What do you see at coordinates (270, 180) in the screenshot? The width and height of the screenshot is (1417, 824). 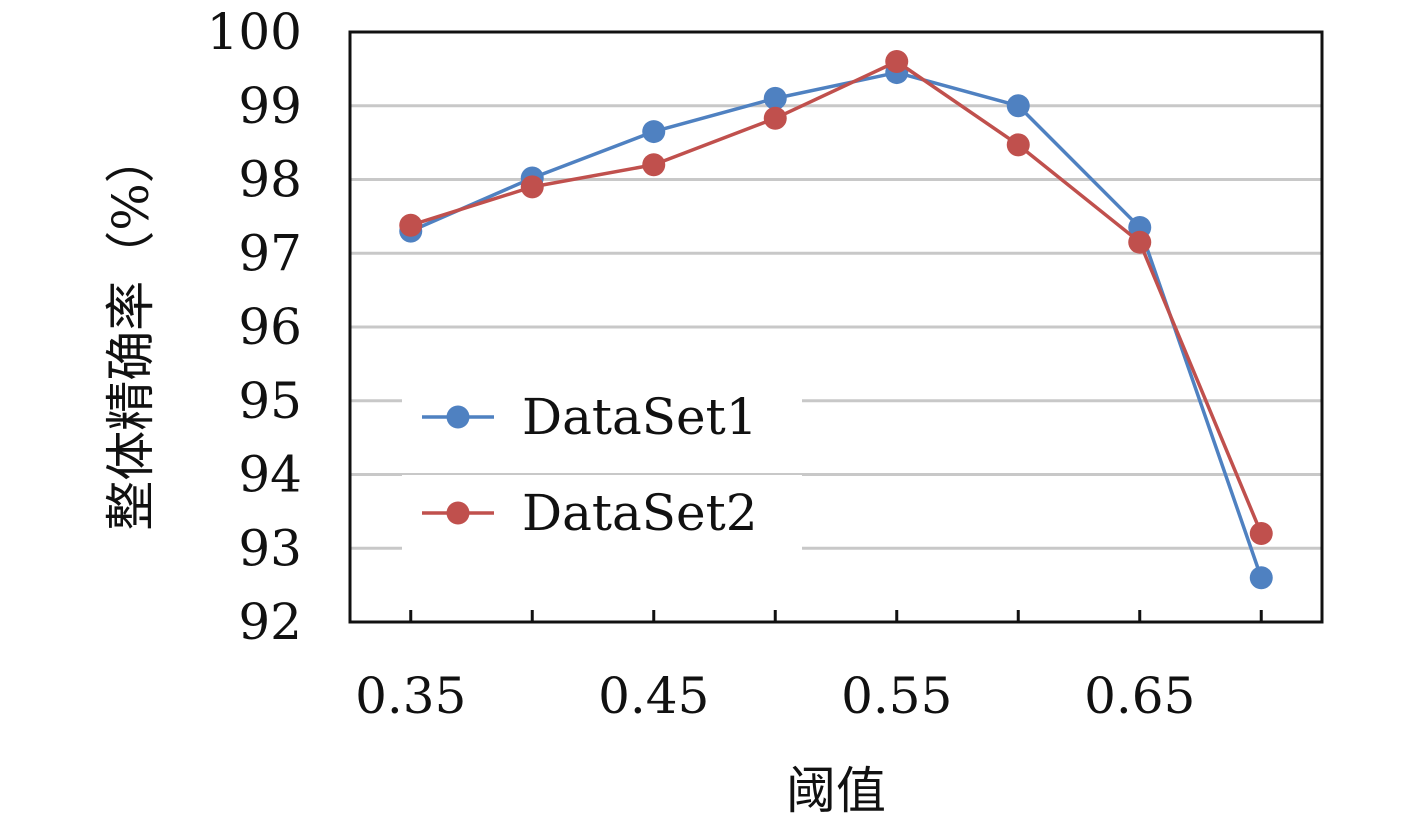 I see `y-tick-label: 98` at bounding box center [270, 180].